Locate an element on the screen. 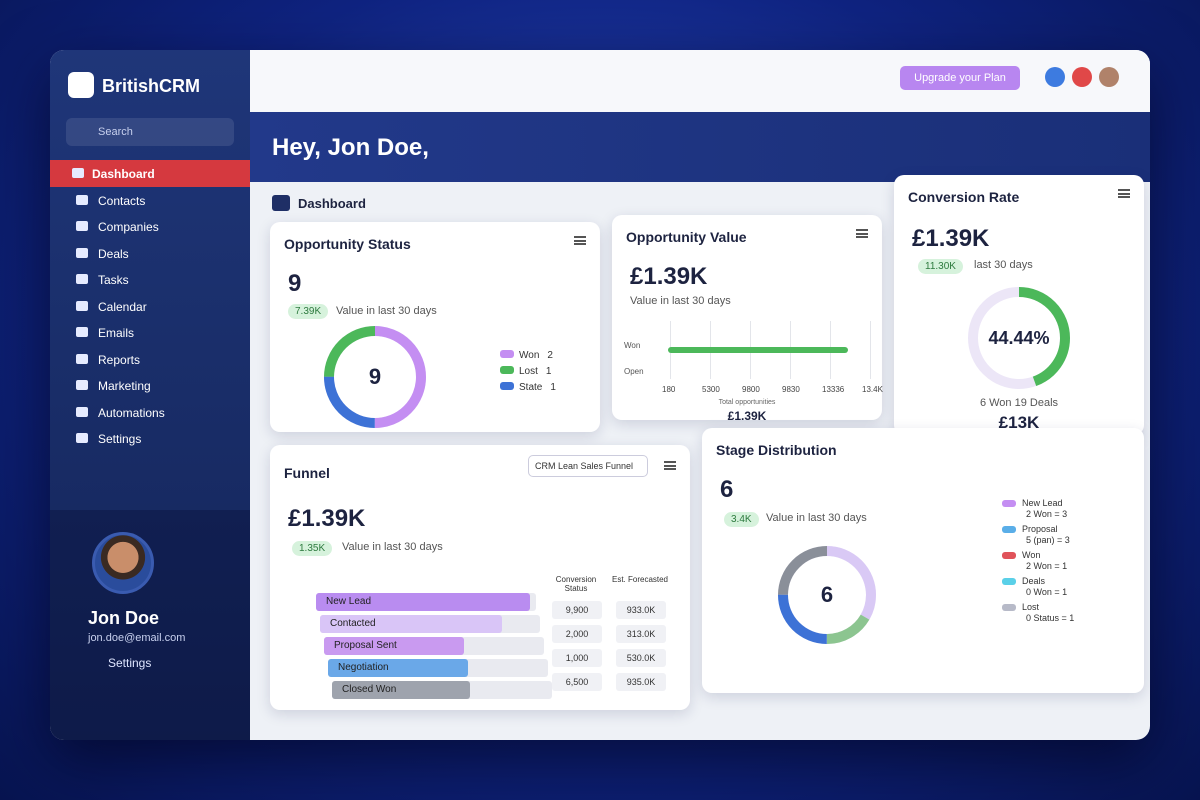 The image size is (1200, 800). legend-note: 0 Won = 1 is located at coordinates (1047, 592).